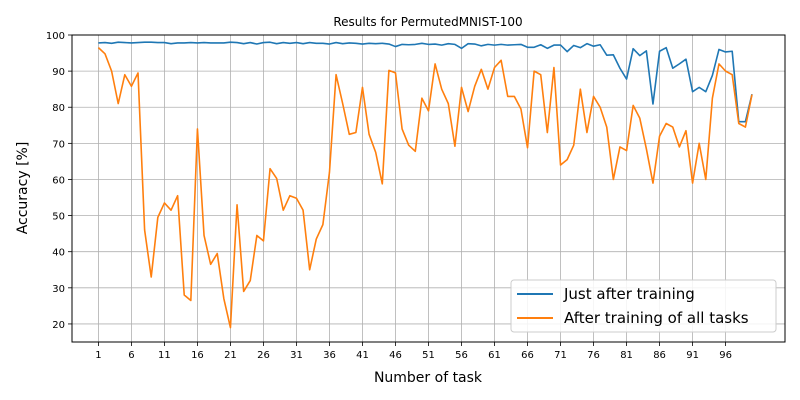 Image resolution: width=800 pixels, height=400 pixels. What do you see at coordinates (461, 355) in the screenshot?
I see `x-tick-label: 56` at bounding box center [461, 355].